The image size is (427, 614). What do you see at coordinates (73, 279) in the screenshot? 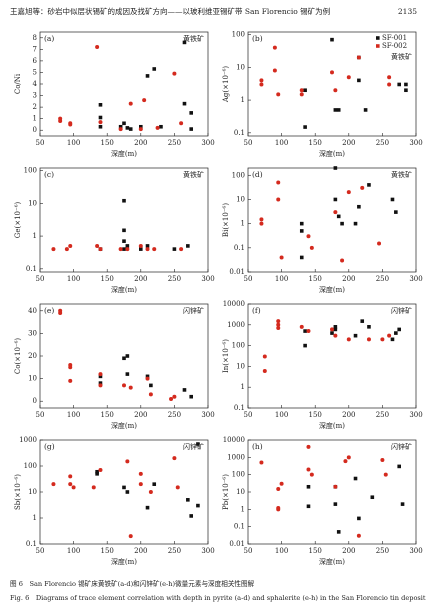
I see `x-tick-label: 100` at bounding box center [73, 279].